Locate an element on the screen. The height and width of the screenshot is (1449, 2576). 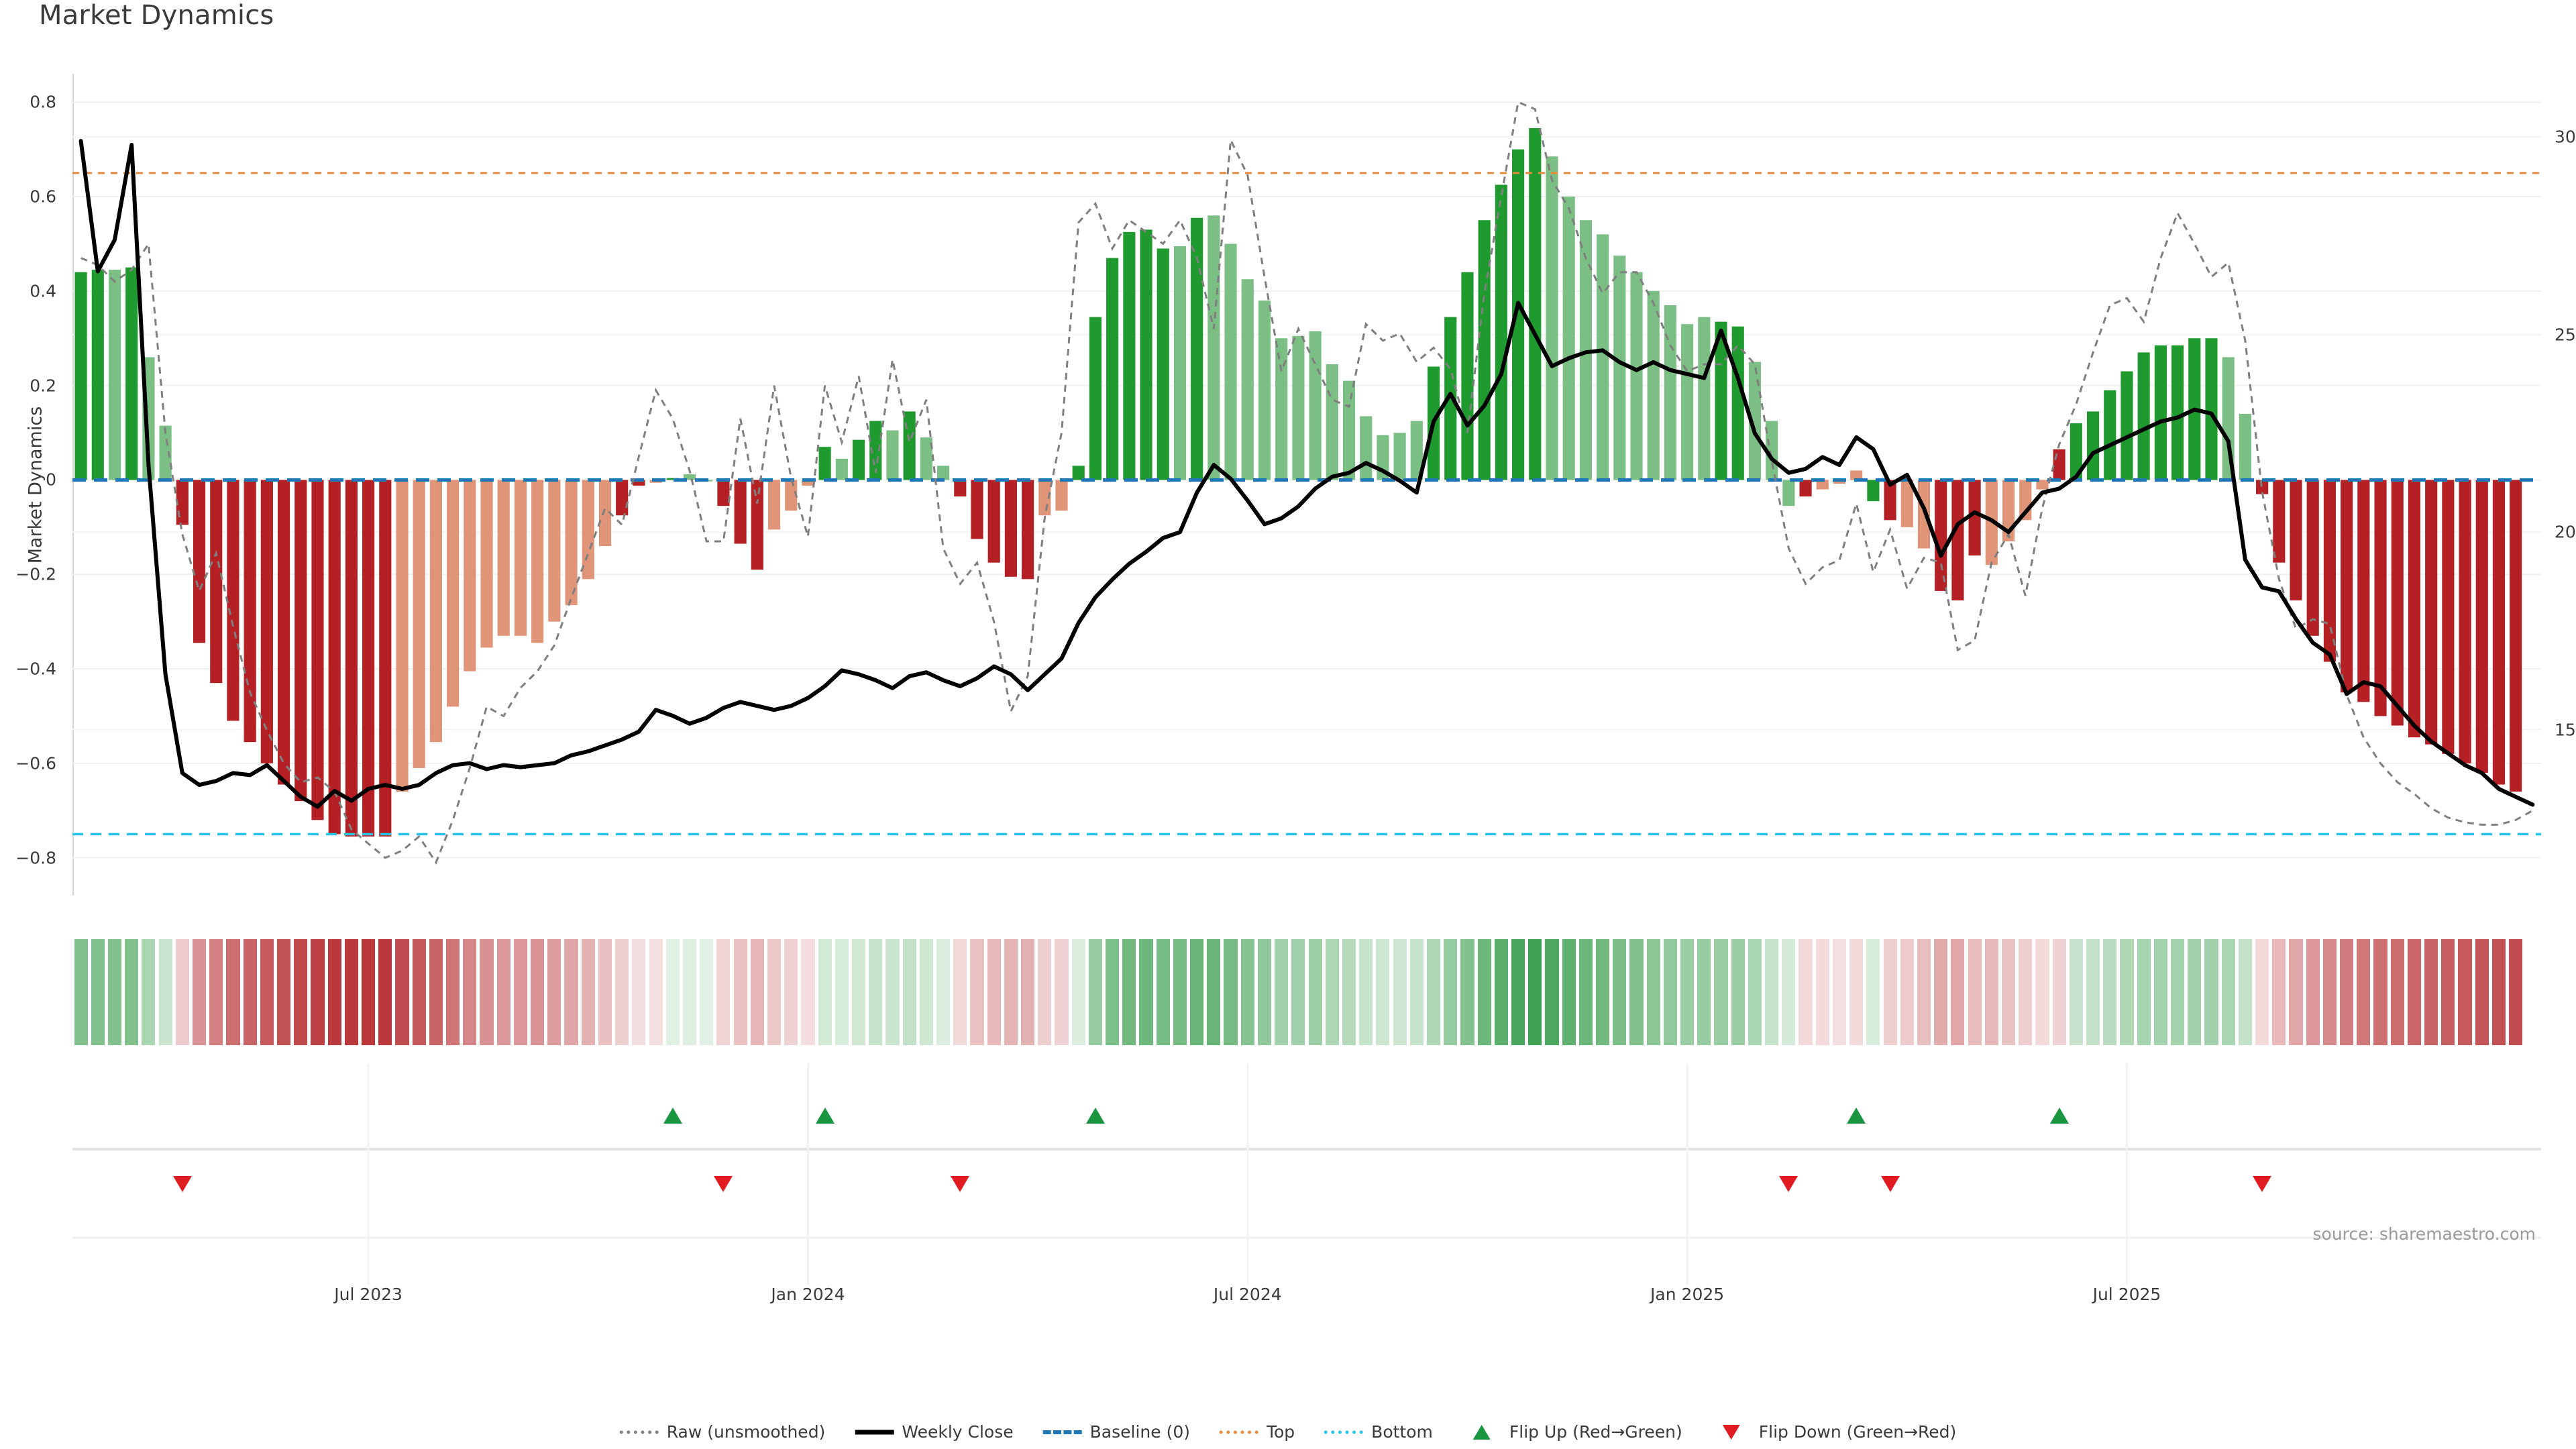
legend-entry: Top is located at coordinates (1257, 1432).